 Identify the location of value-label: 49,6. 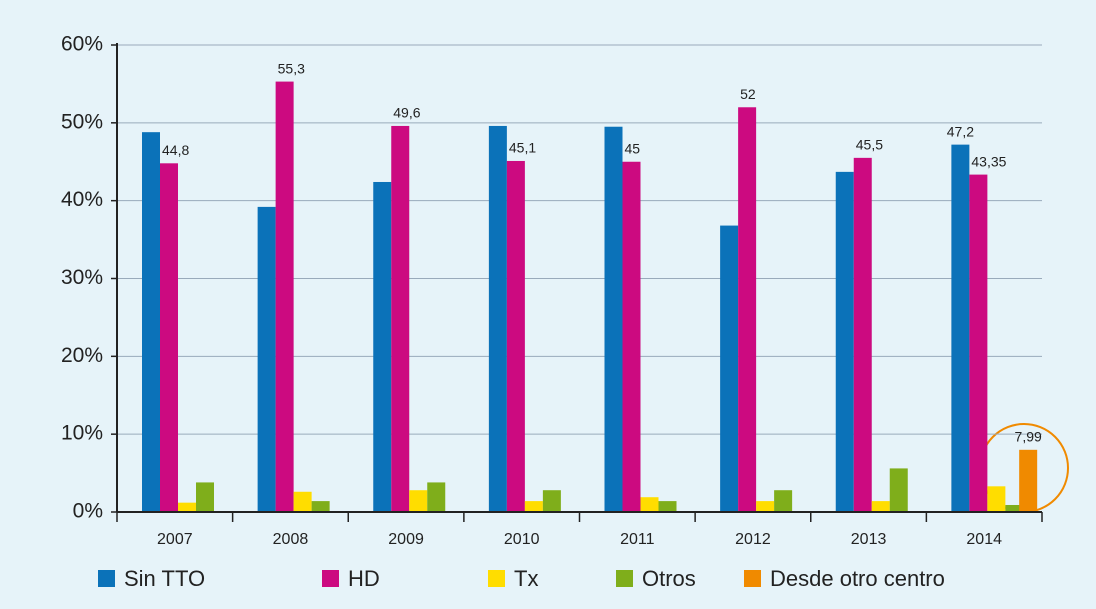
(406, 113).